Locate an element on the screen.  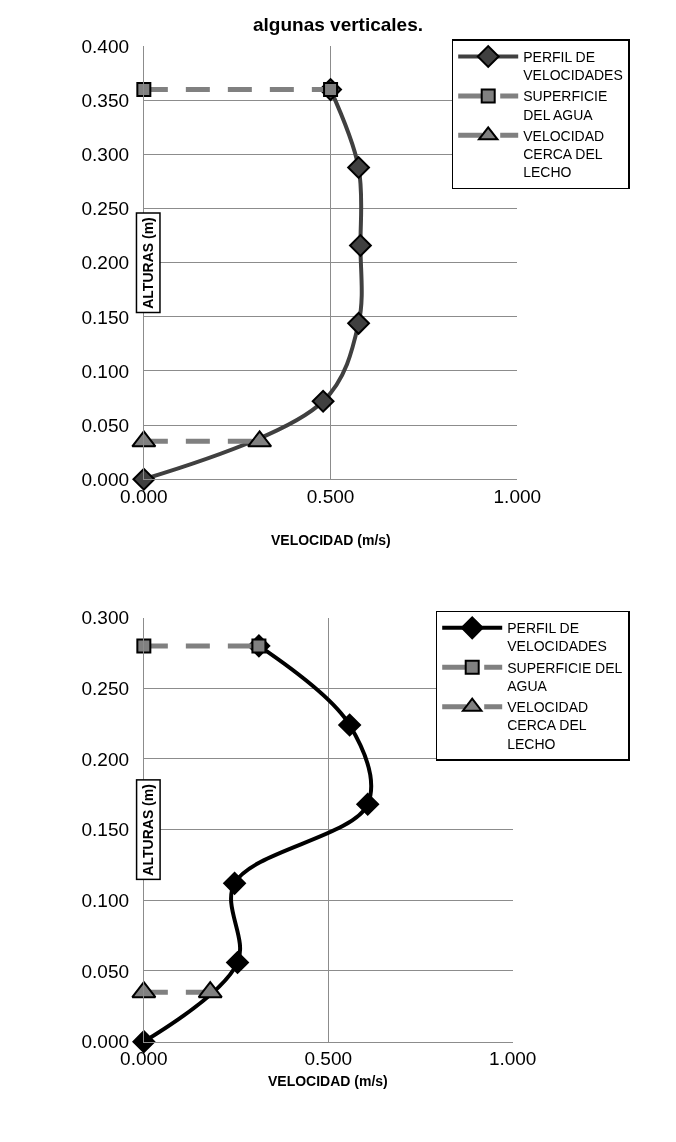
y-tick-label: 0.350 is located at coordinates (105, 101).